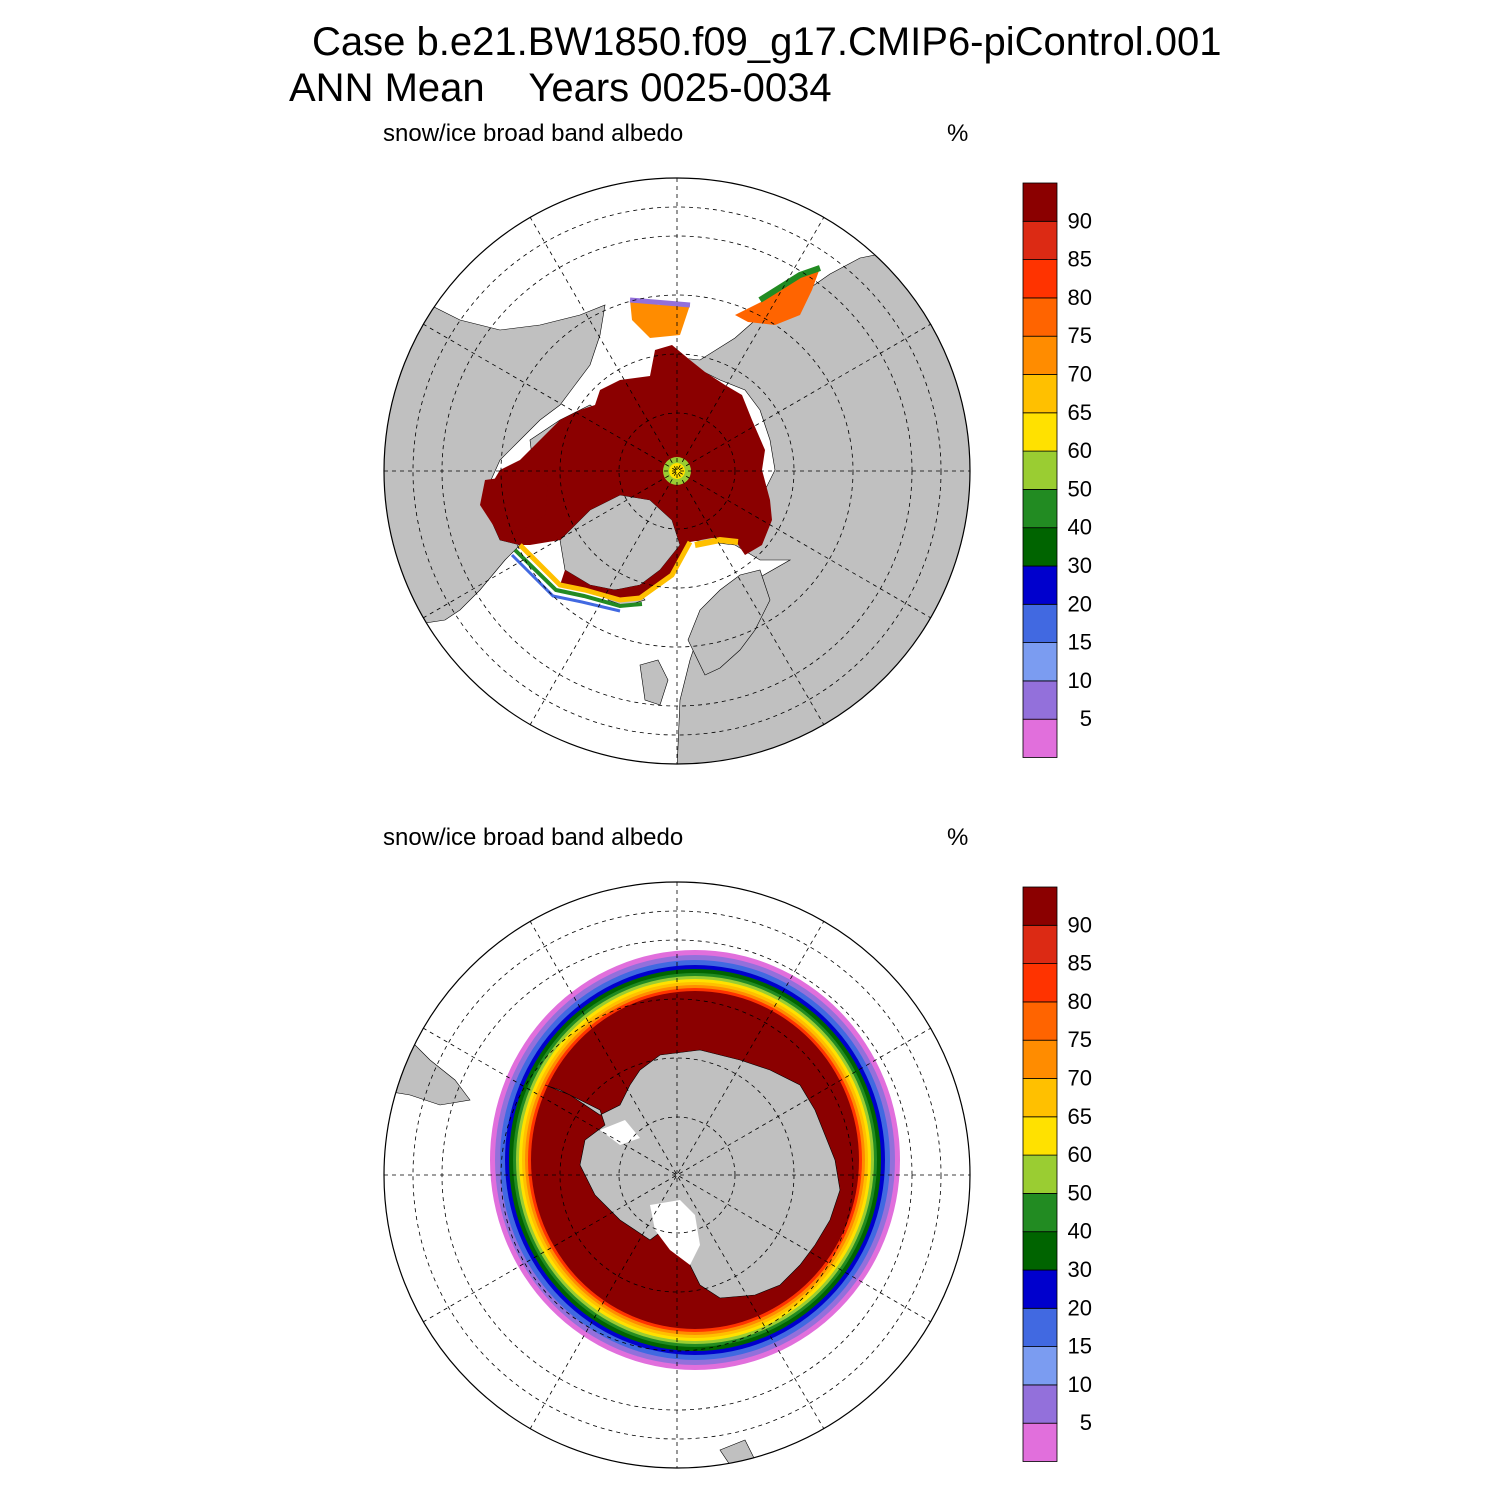 The height and width of the screenshot is (1500, 1500). I want to click on north-colorbar-tick-label: 90, so click(1080, 220).